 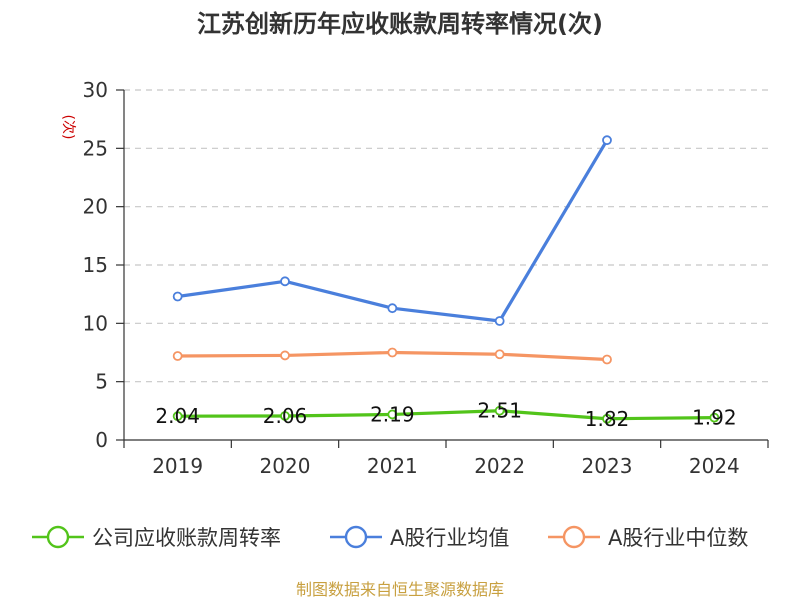 I want to click on legend-item-0: 公司应收账款周转率, so click(x=156, y=537).